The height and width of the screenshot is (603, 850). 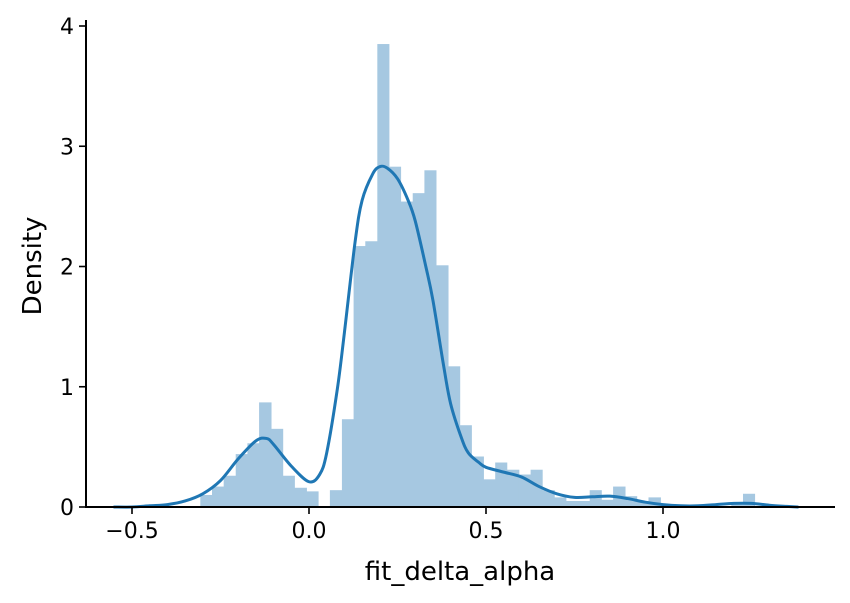 I want to click on y-tick-label: 0, so click(x=67, y=508).